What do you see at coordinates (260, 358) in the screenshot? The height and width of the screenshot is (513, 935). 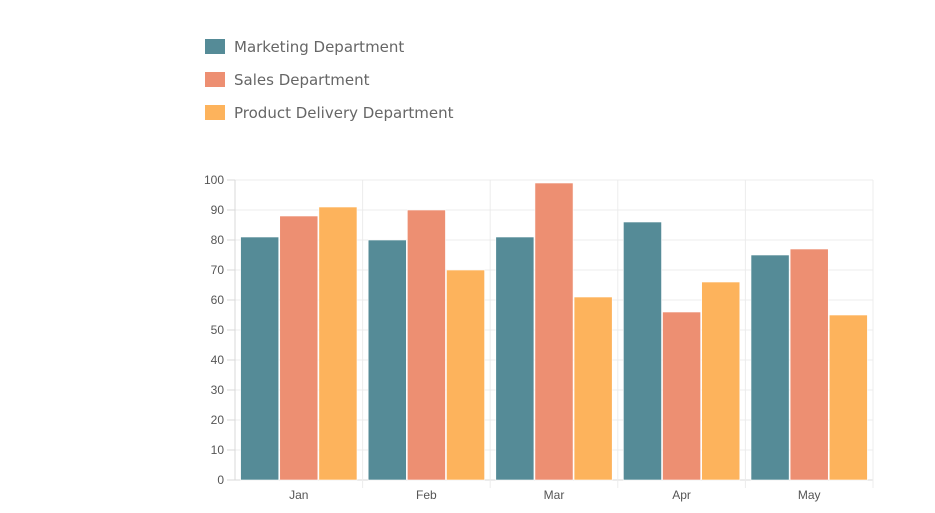 I see `bar-marketing-department-jan` at bounding box center [260, 358].